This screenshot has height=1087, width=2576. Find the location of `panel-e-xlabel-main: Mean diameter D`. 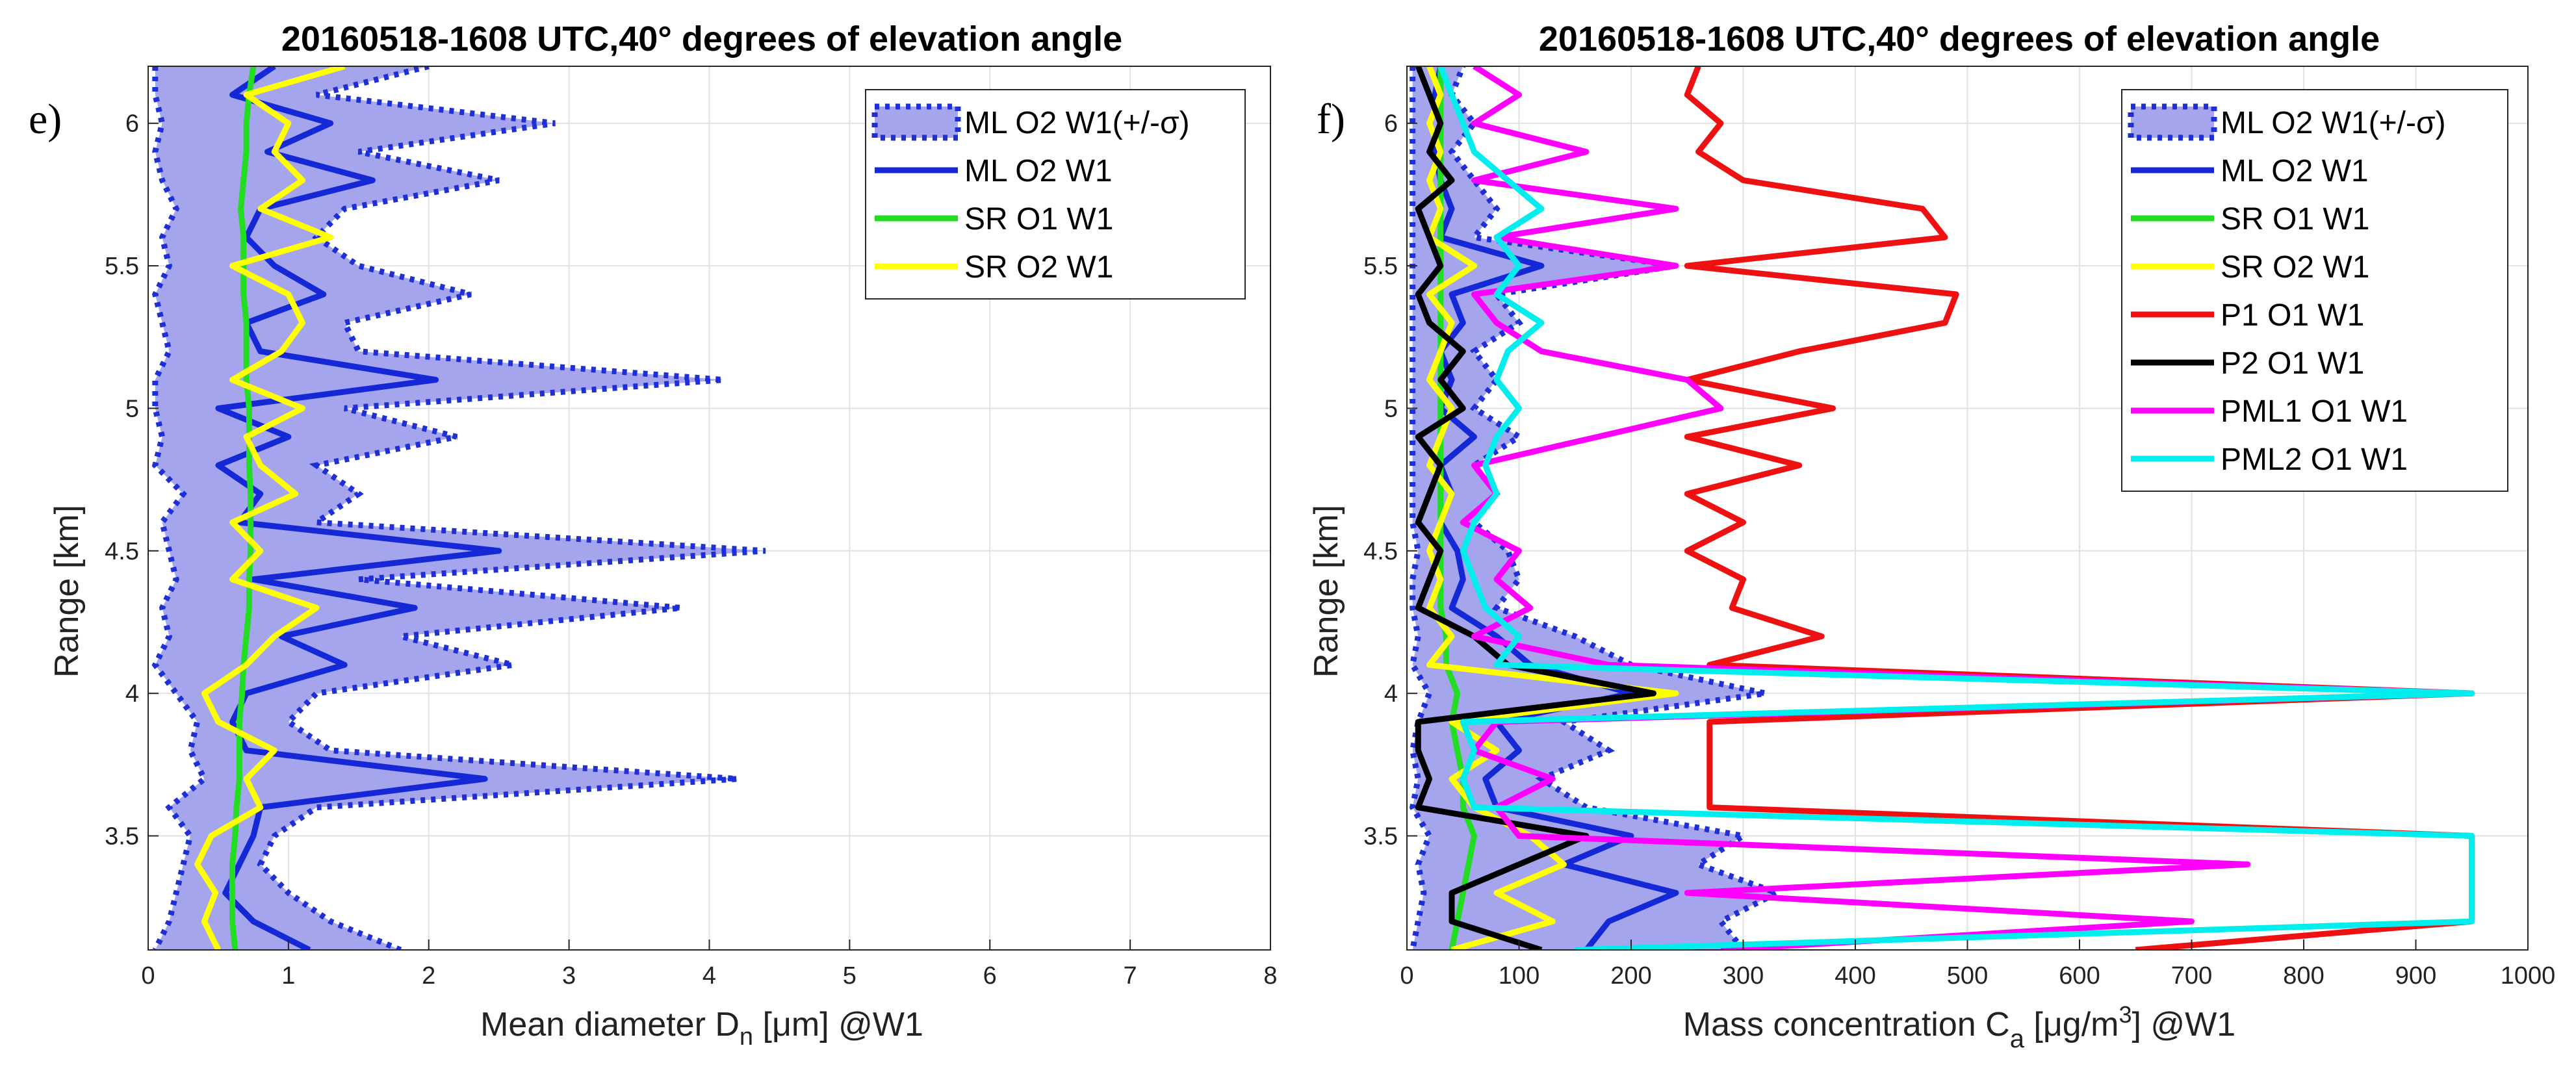

panel-e-xlabel-main: Mean diameter D is located at coordinates (610, 1024).